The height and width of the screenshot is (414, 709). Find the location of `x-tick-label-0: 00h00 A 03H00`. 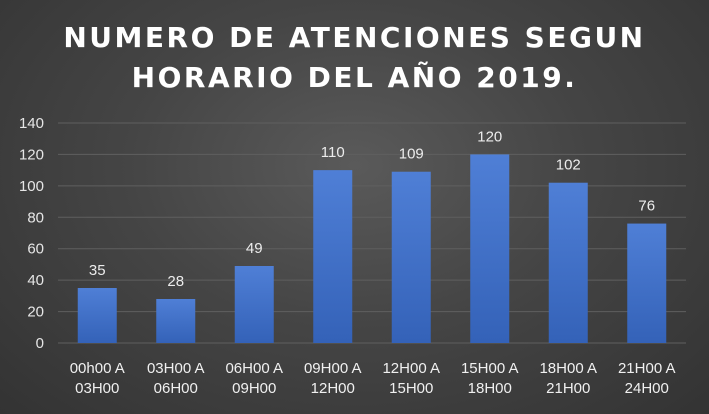

x-tick-label-0: 00h00 A 03H00 is located at coordinates (97, 378).